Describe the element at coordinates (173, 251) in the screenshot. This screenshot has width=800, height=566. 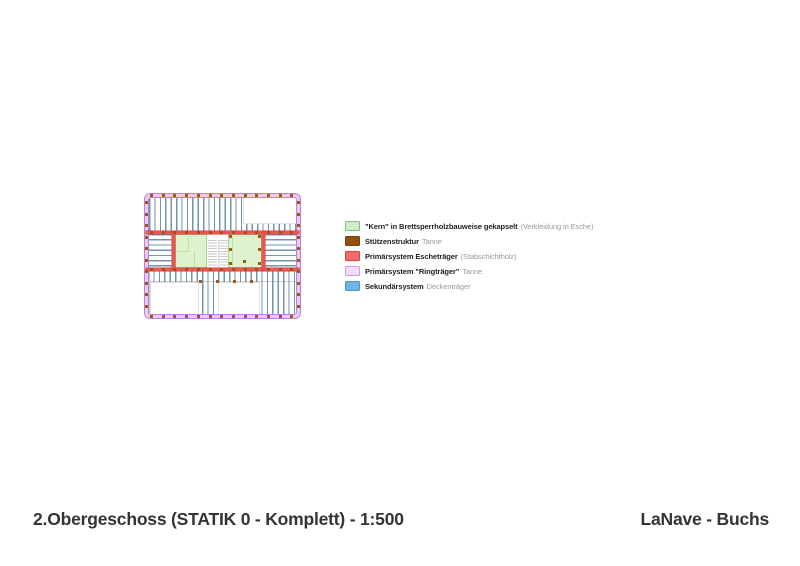
I see `primary-beam-left` at that location.